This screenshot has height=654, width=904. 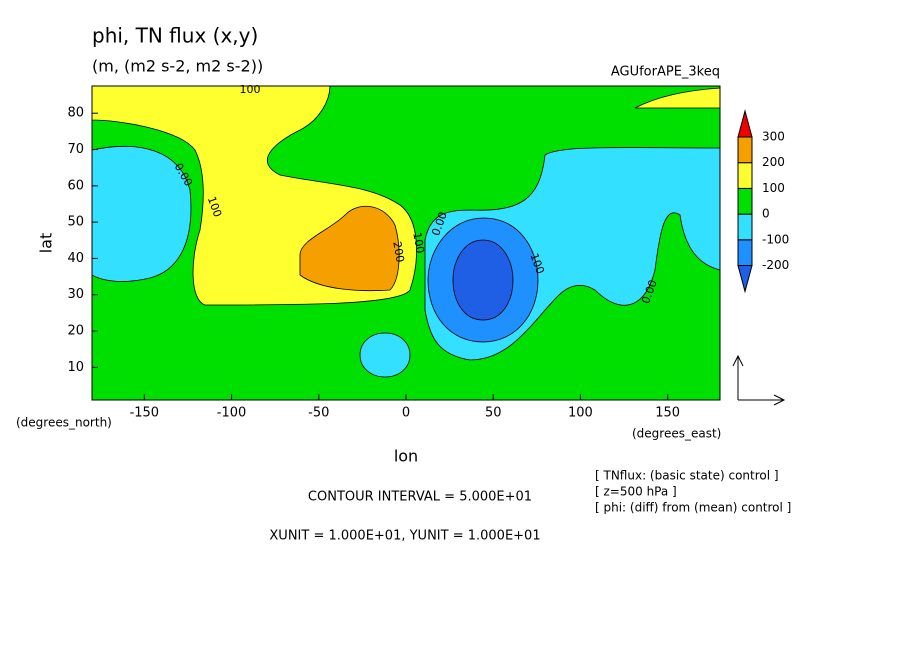 What do you see at coordinates (693, 508) in the screenshot?
I see `note: [ phi: (diff) from (mean) control ]` at bounding box center [693, 508].